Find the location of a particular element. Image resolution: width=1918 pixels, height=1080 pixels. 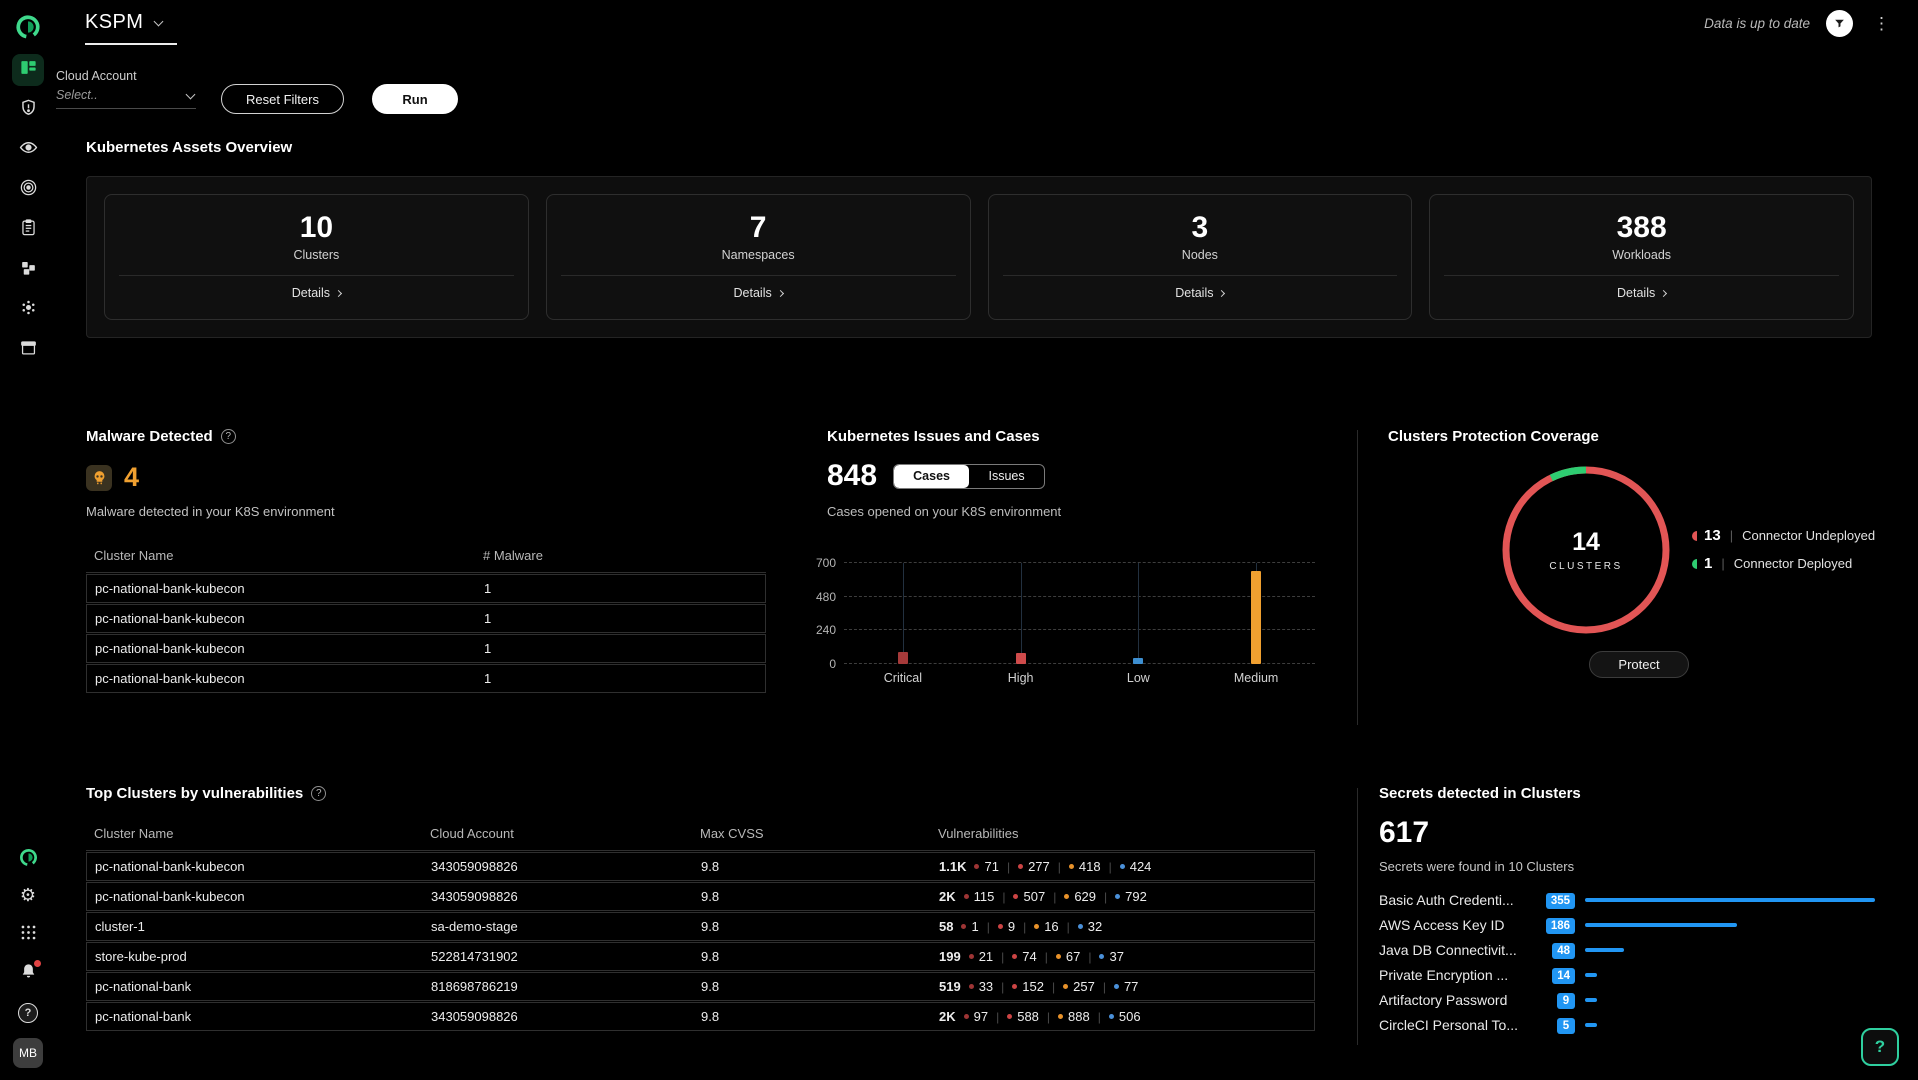

target-icon is located at coordinates (28, 190).